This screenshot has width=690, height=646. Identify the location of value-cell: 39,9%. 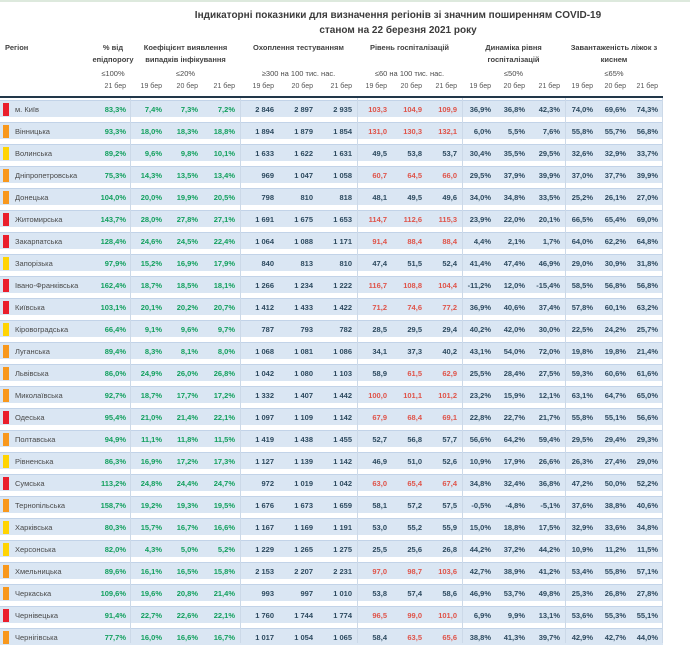
(549, 175).